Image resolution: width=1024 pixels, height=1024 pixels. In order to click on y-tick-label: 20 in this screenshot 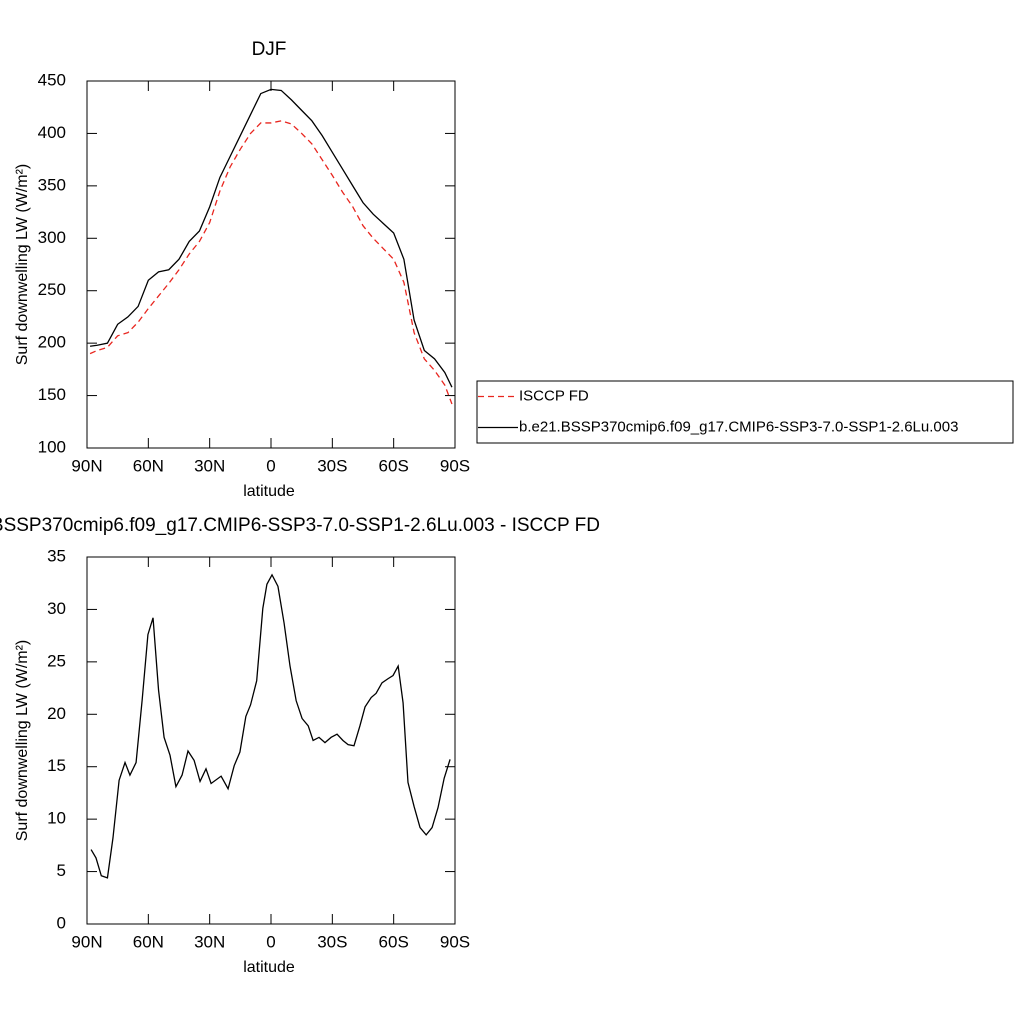, I will do `click(56, 713)`.